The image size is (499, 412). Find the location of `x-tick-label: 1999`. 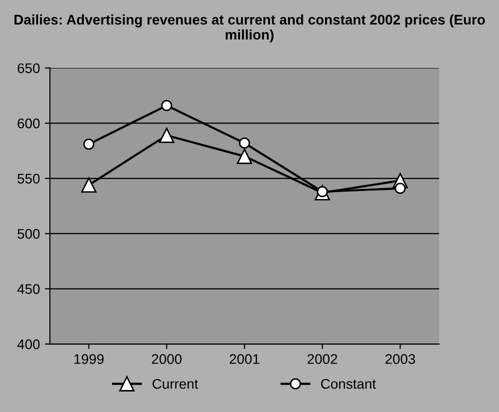

x-tick-label: 1999 is located at coordinates (89, 359).